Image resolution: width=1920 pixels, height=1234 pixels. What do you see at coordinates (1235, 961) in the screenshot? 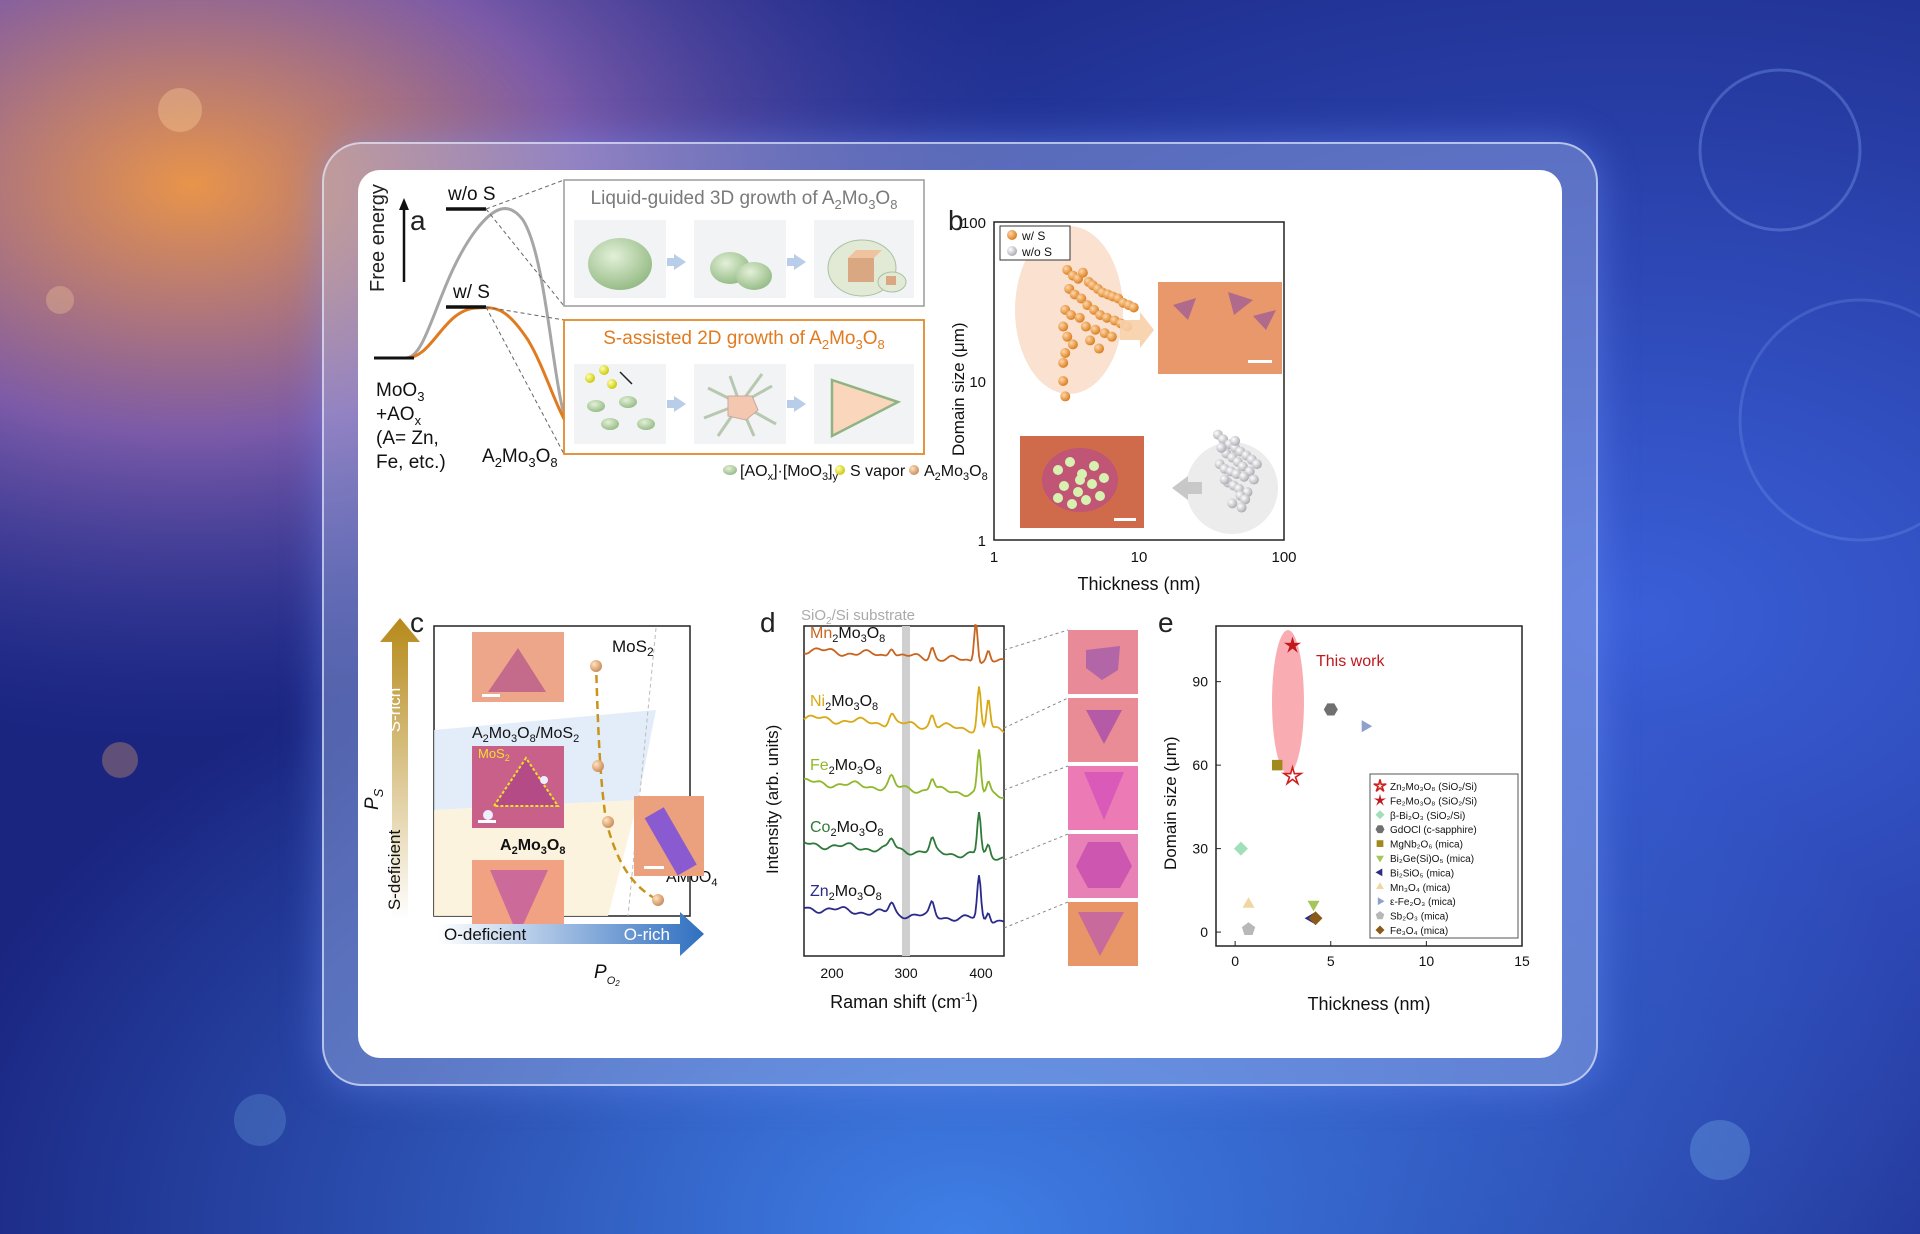
I see `plot-e-xtick-label: 0` at bounding box center [1235, 961].